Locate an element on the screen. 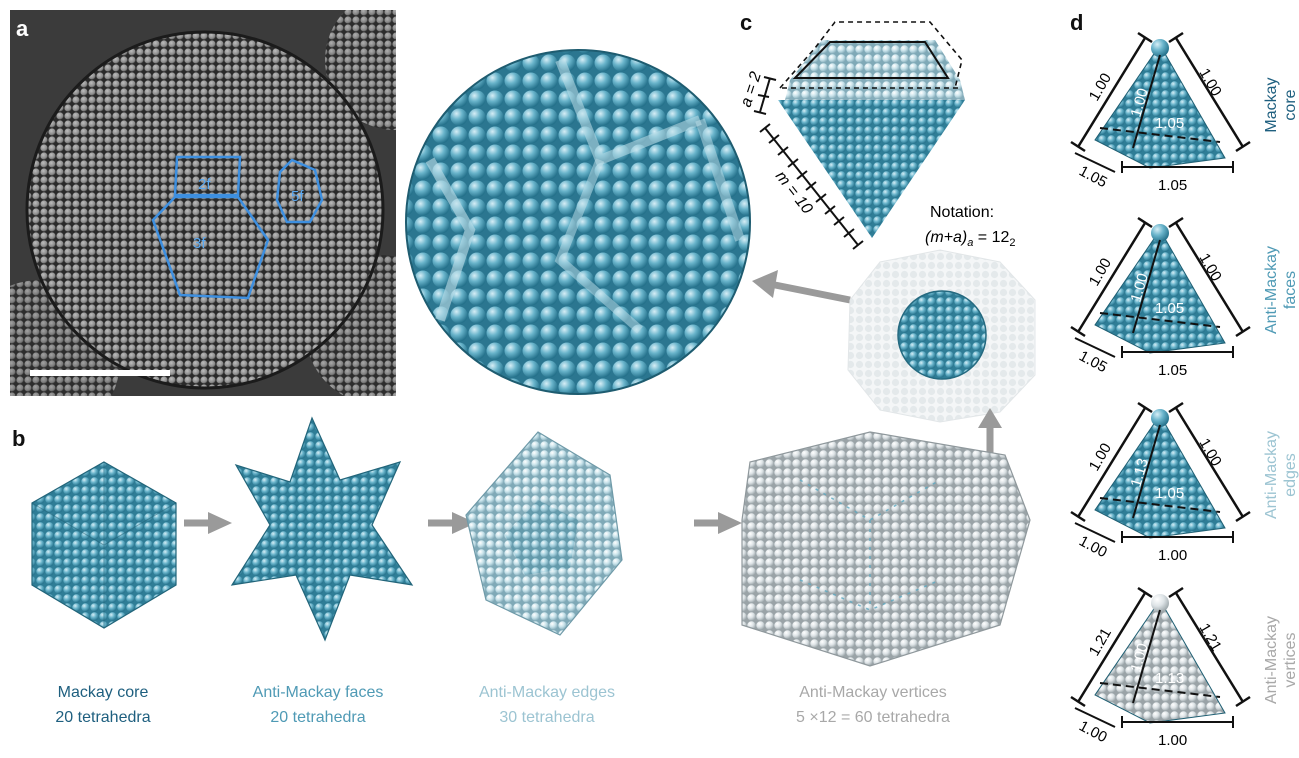  panel-letter-a: a is located at coordinates (22, 28).